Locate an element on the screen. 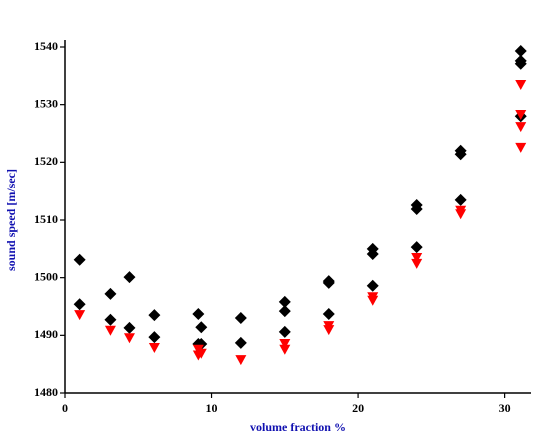 The image size is (536, 439). y-tick-label: 1530 is located at coordinates (46, 103).